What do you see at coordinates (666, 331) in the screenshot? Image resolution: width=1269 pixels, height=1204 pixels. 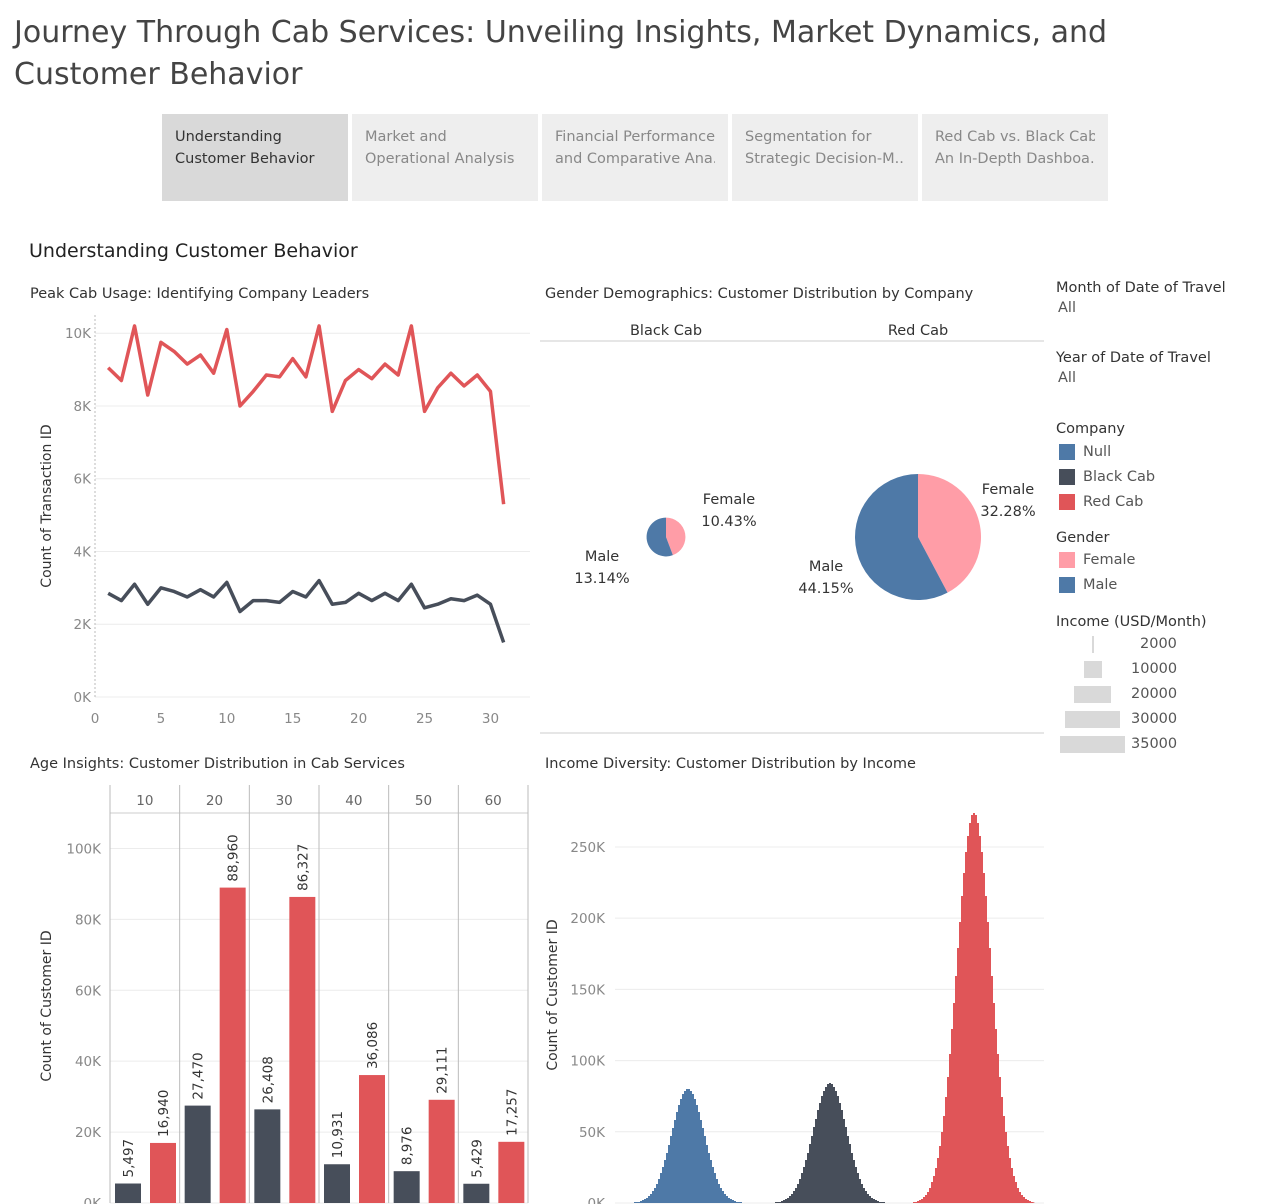 I see `column-header: Black Cab` at bounding box center [666, 331].